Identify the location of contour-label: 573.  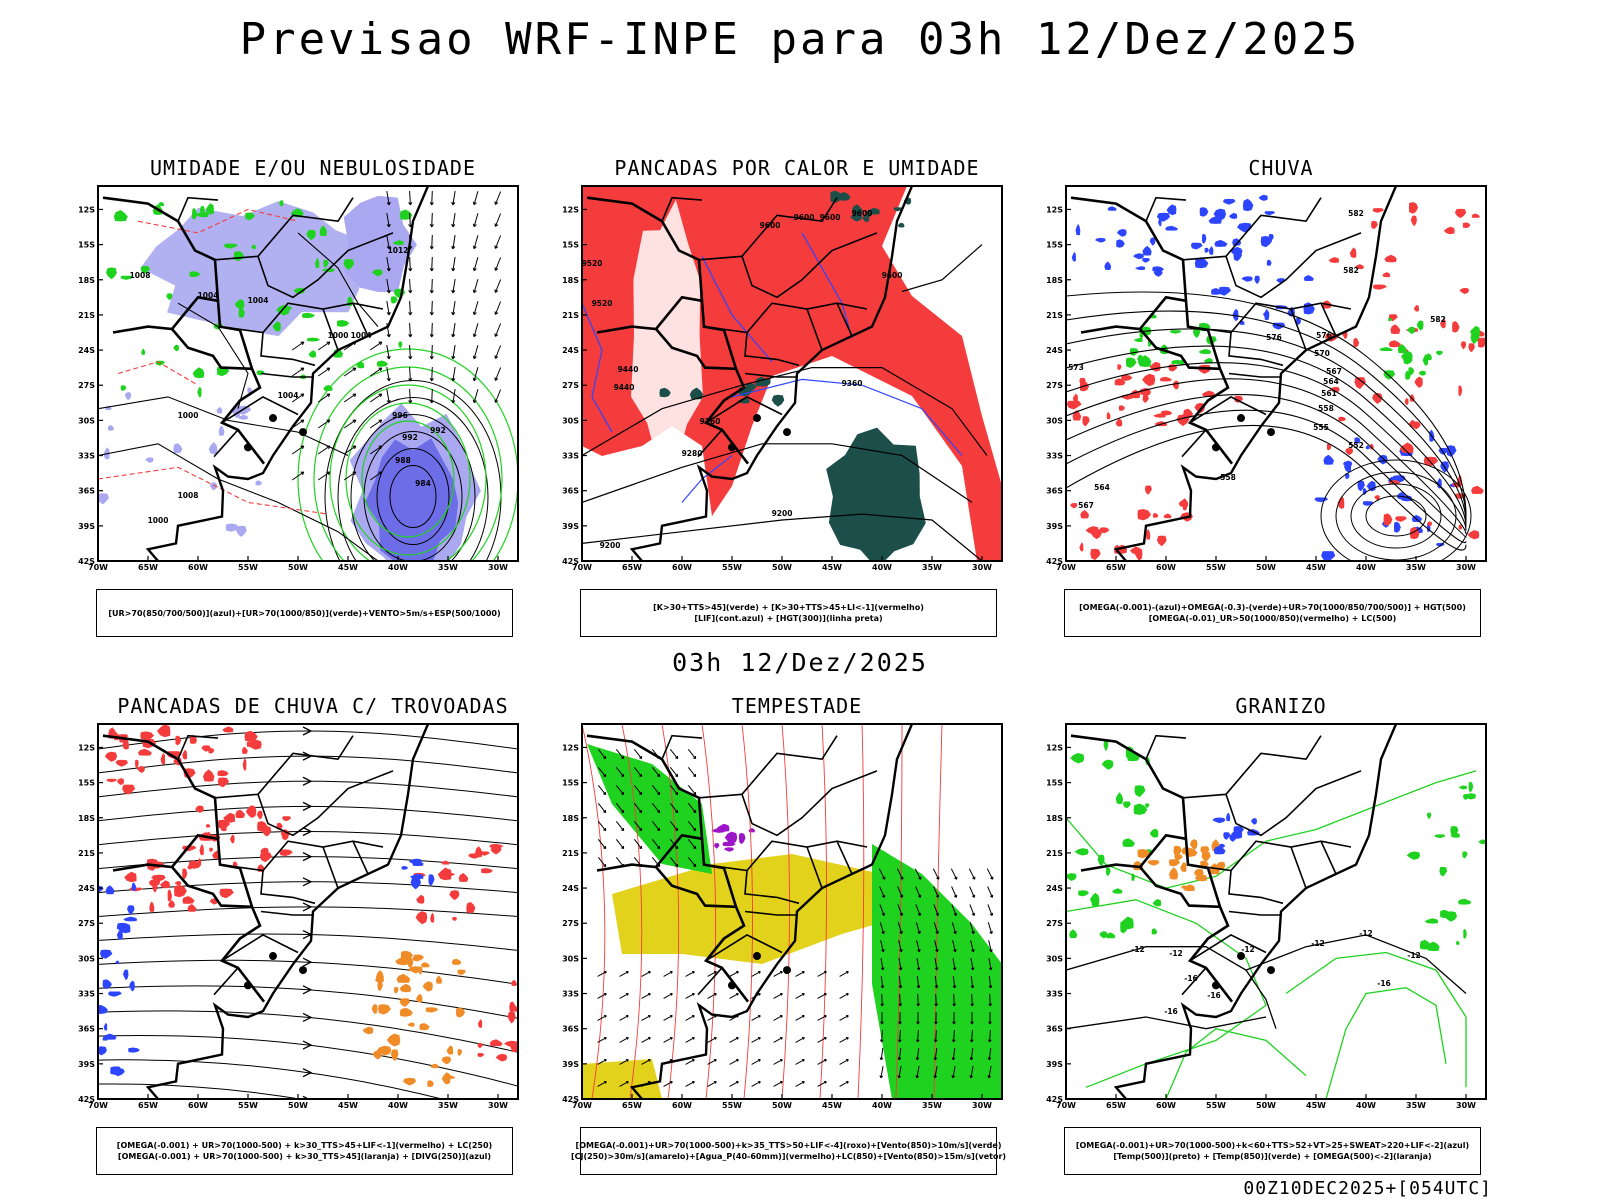
(1076, 367).